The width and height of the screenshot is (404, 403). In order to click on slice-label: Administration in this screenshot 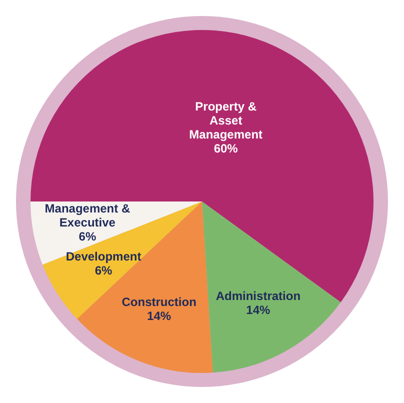, I will do `click(258, 296)`.